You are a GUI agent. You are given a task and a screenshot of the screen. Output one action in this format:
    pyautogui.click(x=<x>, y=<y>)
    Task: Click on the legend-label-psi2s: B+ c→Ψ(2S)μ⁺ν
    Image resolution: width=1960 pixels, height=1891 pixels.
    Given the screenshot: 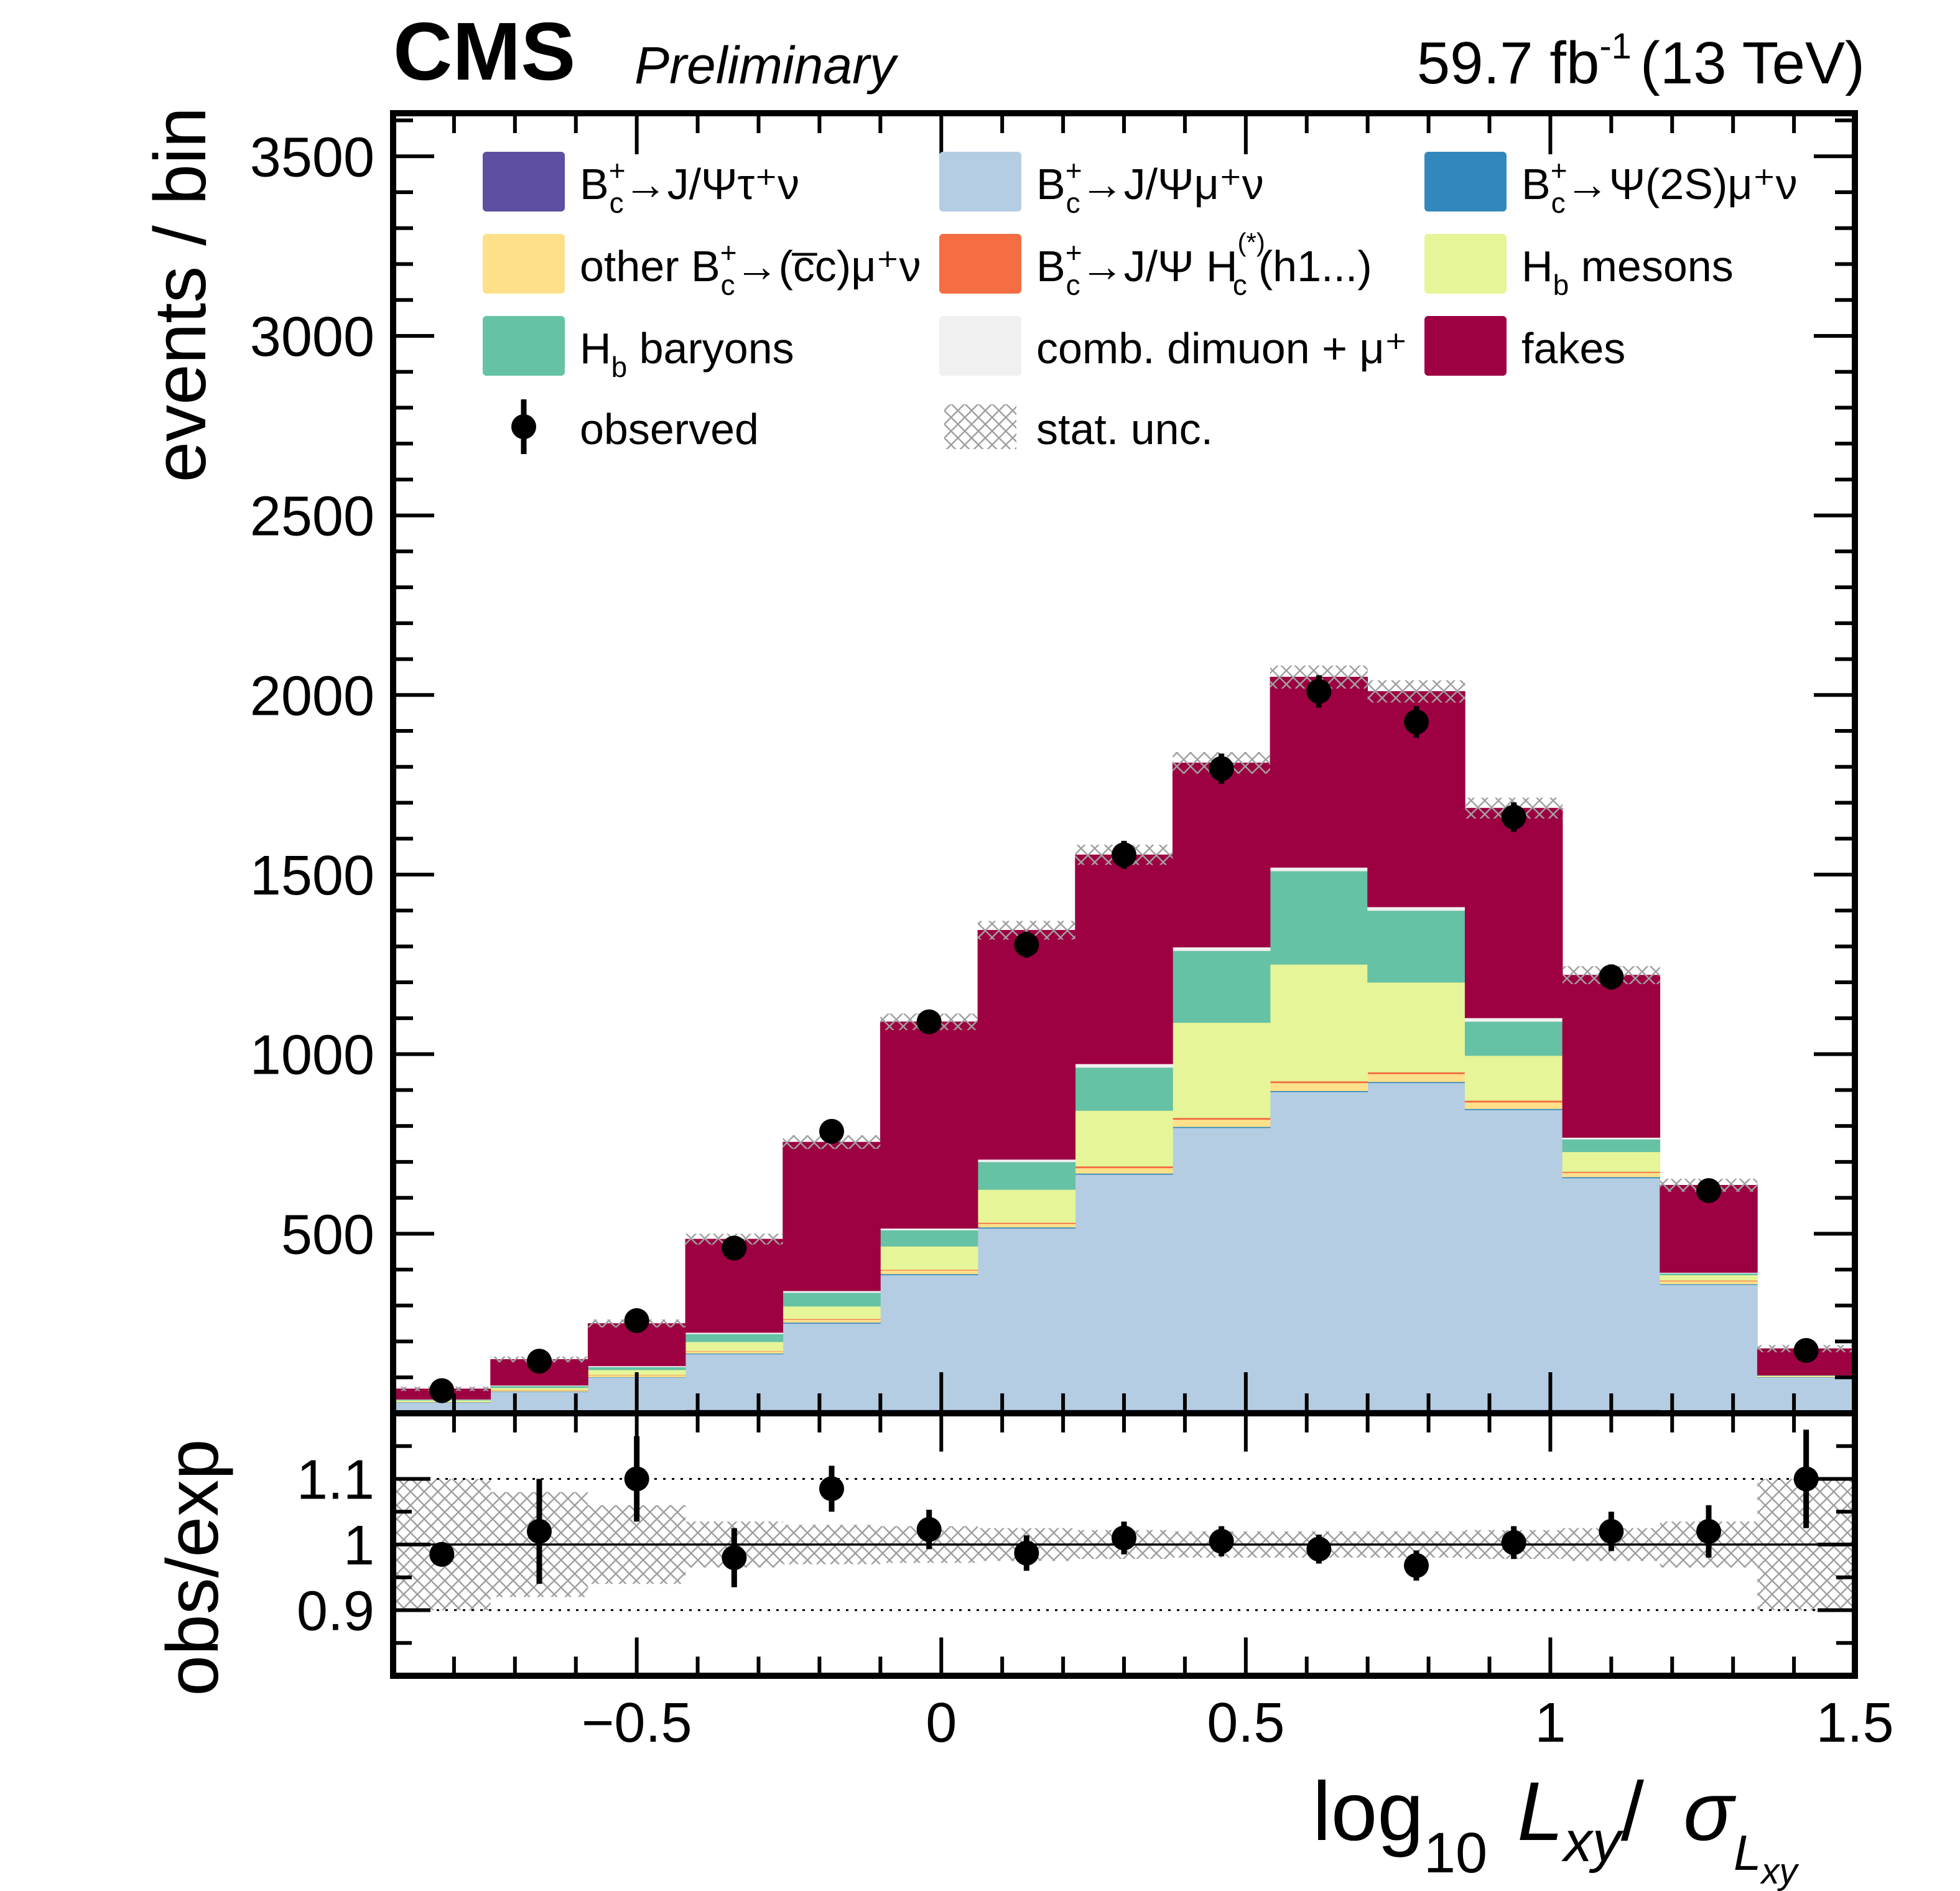 What is the action you would take?
    pyautogui.click(x=1659, y=186)
    